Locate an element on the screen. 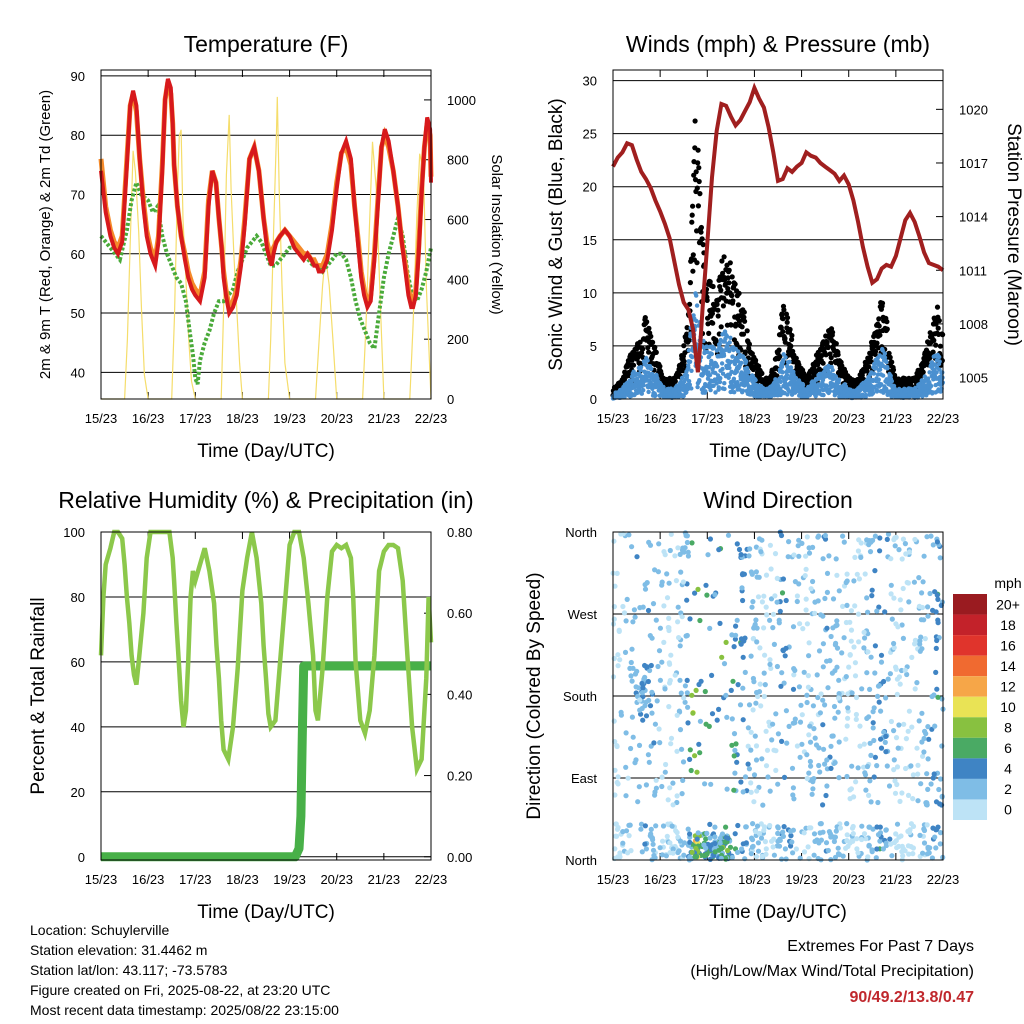  winds-ytick-label: 30 is located at coordinates (590, 81).